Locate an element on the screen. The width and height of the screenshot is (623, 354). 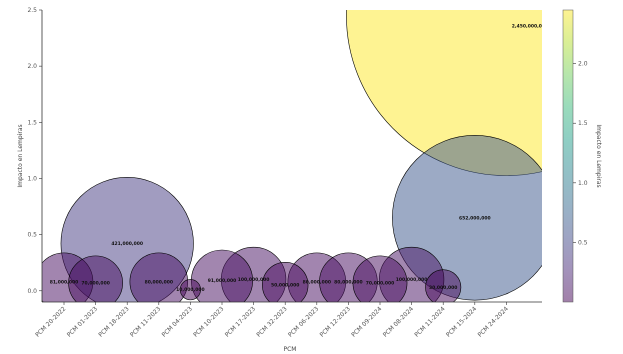
y-tick-label: 1.5 is located at coordinates (32, 122).